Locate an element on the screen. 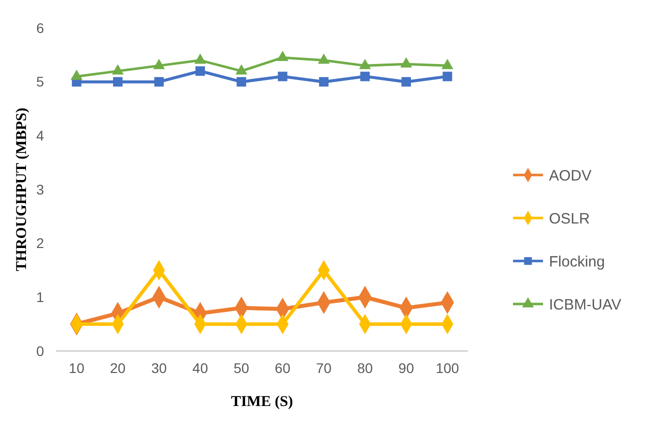 This screenshot has width=668, height=437. legend-label: ICBM-UAV is located at coordinates (585, 305).